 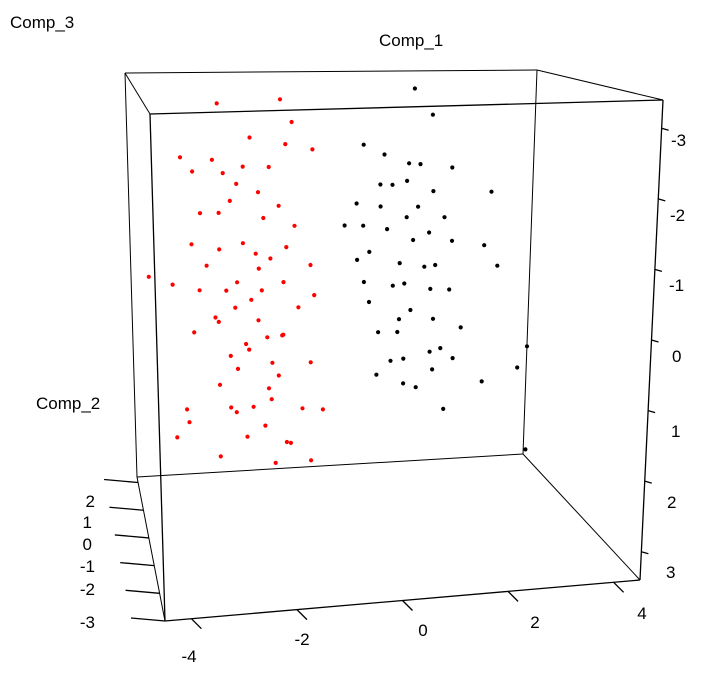 I want to click on x-tick-label: -4, so click(x=188, y=656).